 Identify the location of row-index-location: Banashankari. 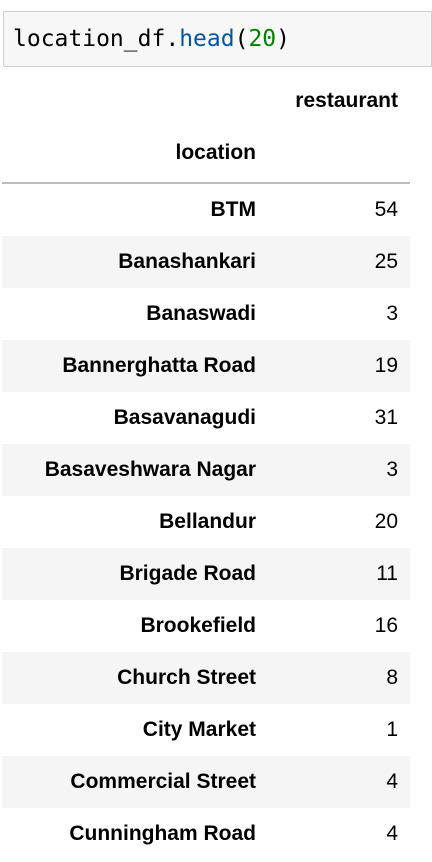
(187, 261).